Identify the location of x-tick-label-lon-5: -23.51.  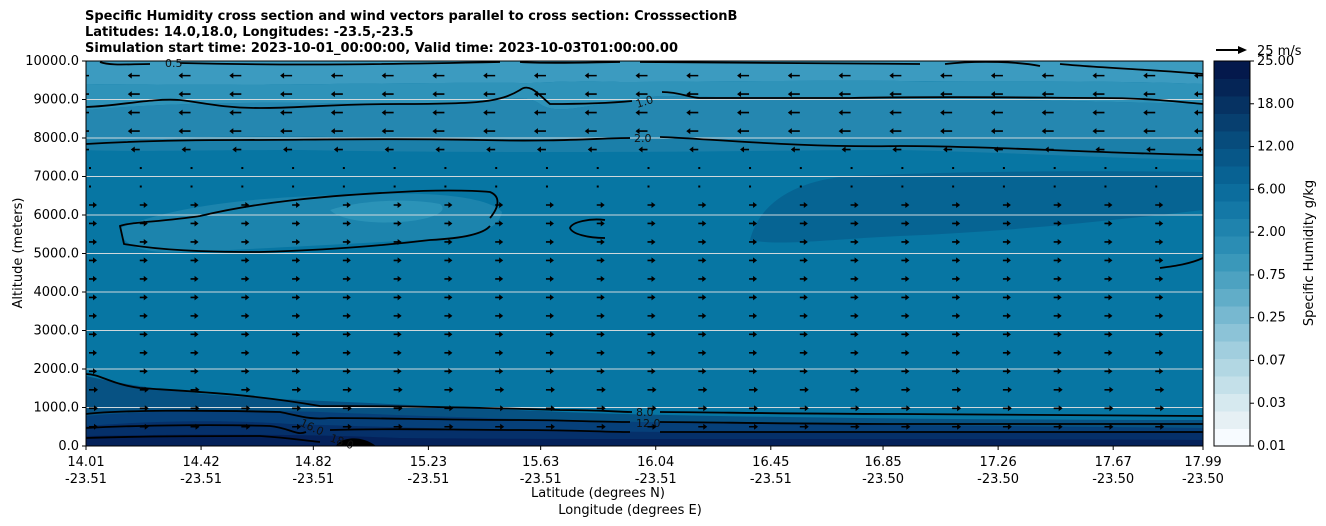
(656, 479).